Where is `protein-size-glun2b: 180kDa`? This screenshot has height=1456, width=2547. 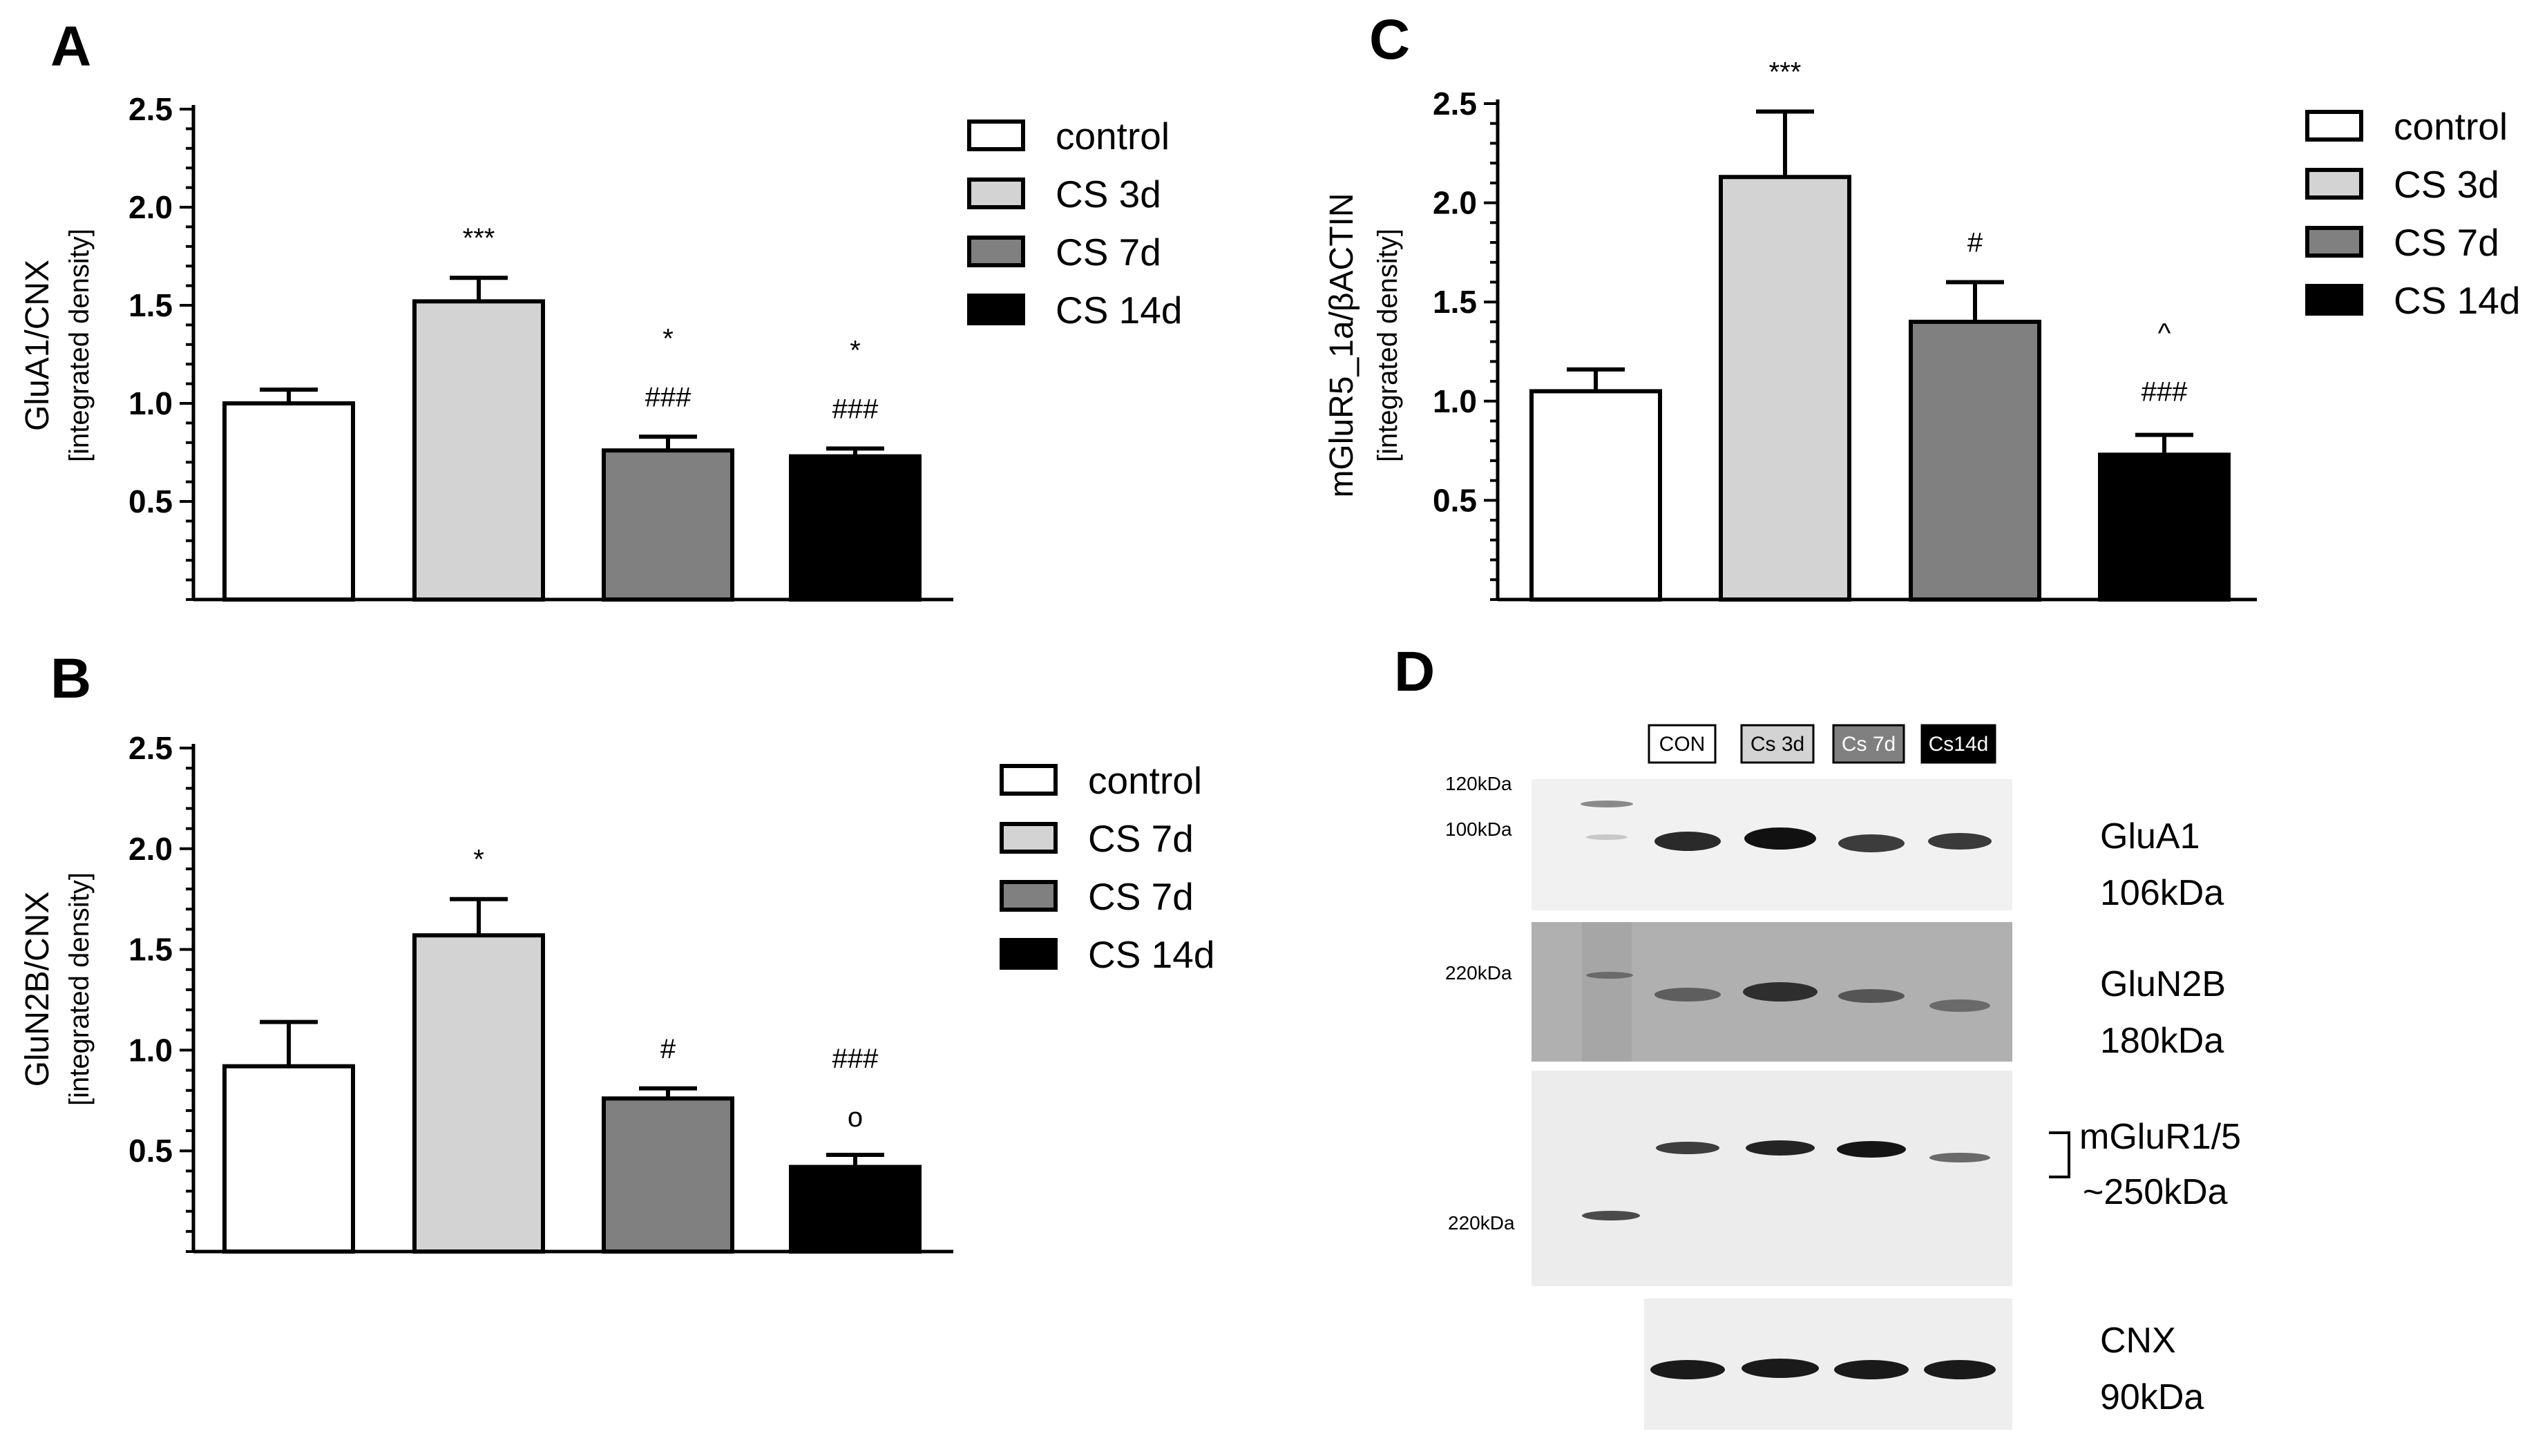
protein-size-glun2b: 180kDa is located at coordinates (2162, 1041).